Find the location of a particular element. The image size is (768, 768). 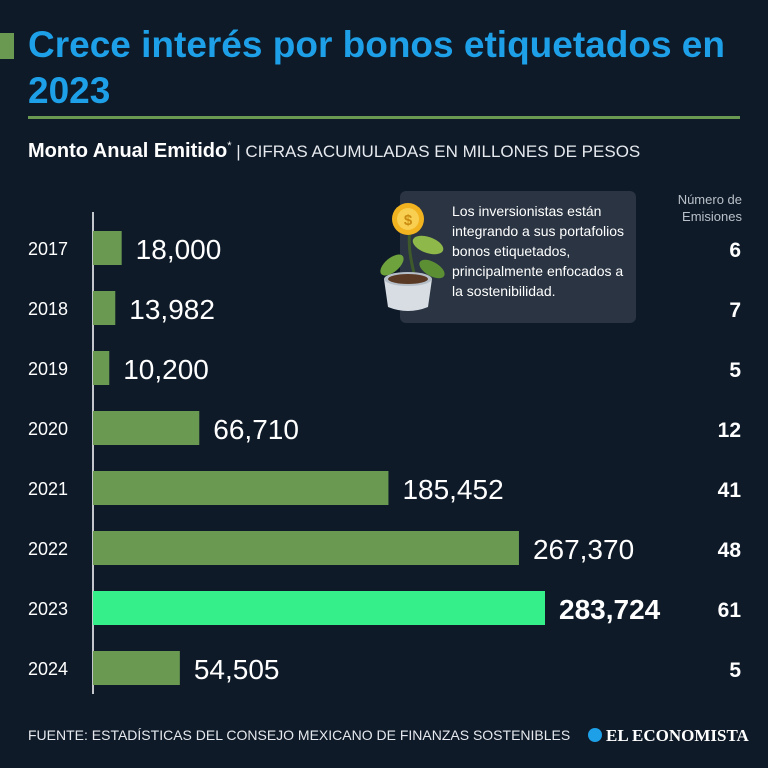

value-label-2019: 10,200 is located at coordinates (166, 369).